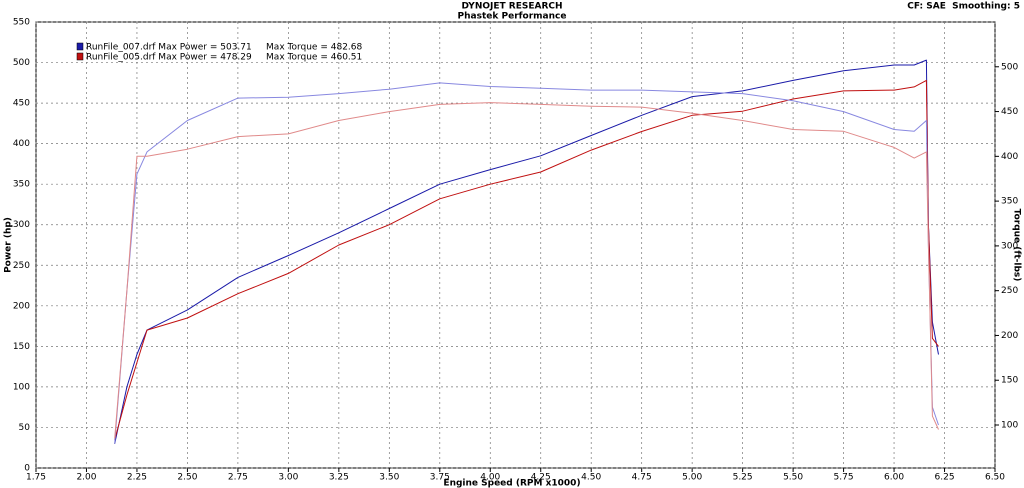  What do you see at coordinates (21, 266) in the screenshot?
I see `y-tick-label: 250` at bounding box center [21, 266].